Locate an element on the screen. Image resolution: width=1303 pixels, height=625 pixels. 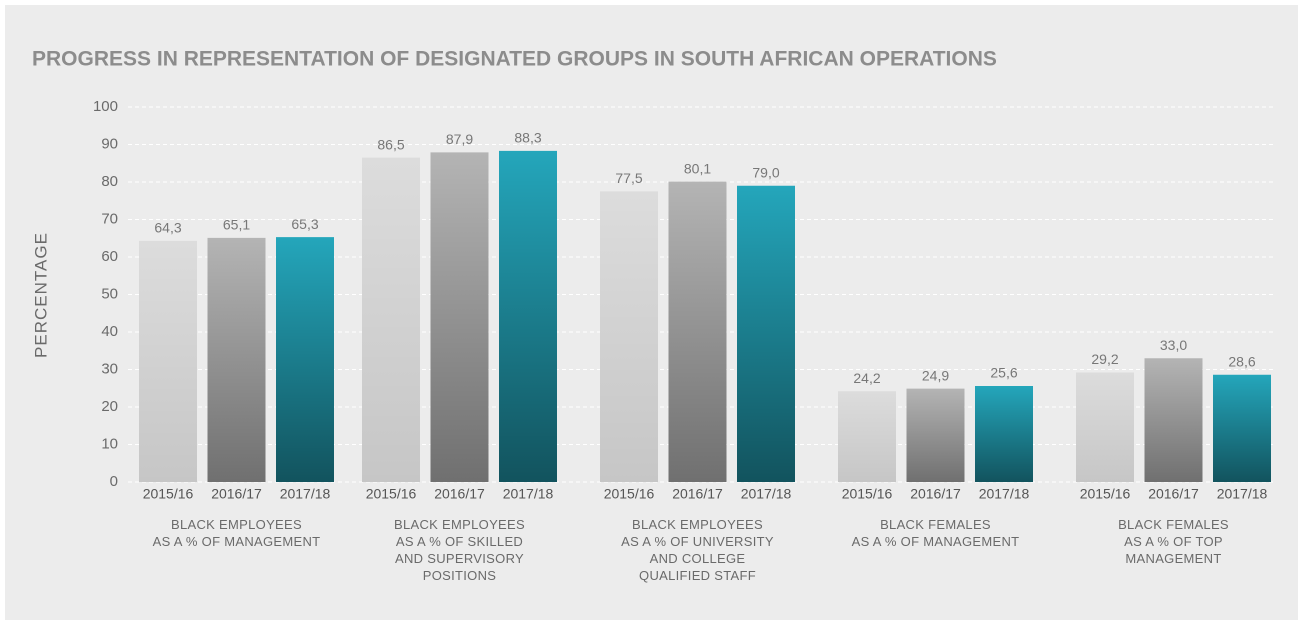
y-tick-label: 40 is located at coordinates (109, 331).